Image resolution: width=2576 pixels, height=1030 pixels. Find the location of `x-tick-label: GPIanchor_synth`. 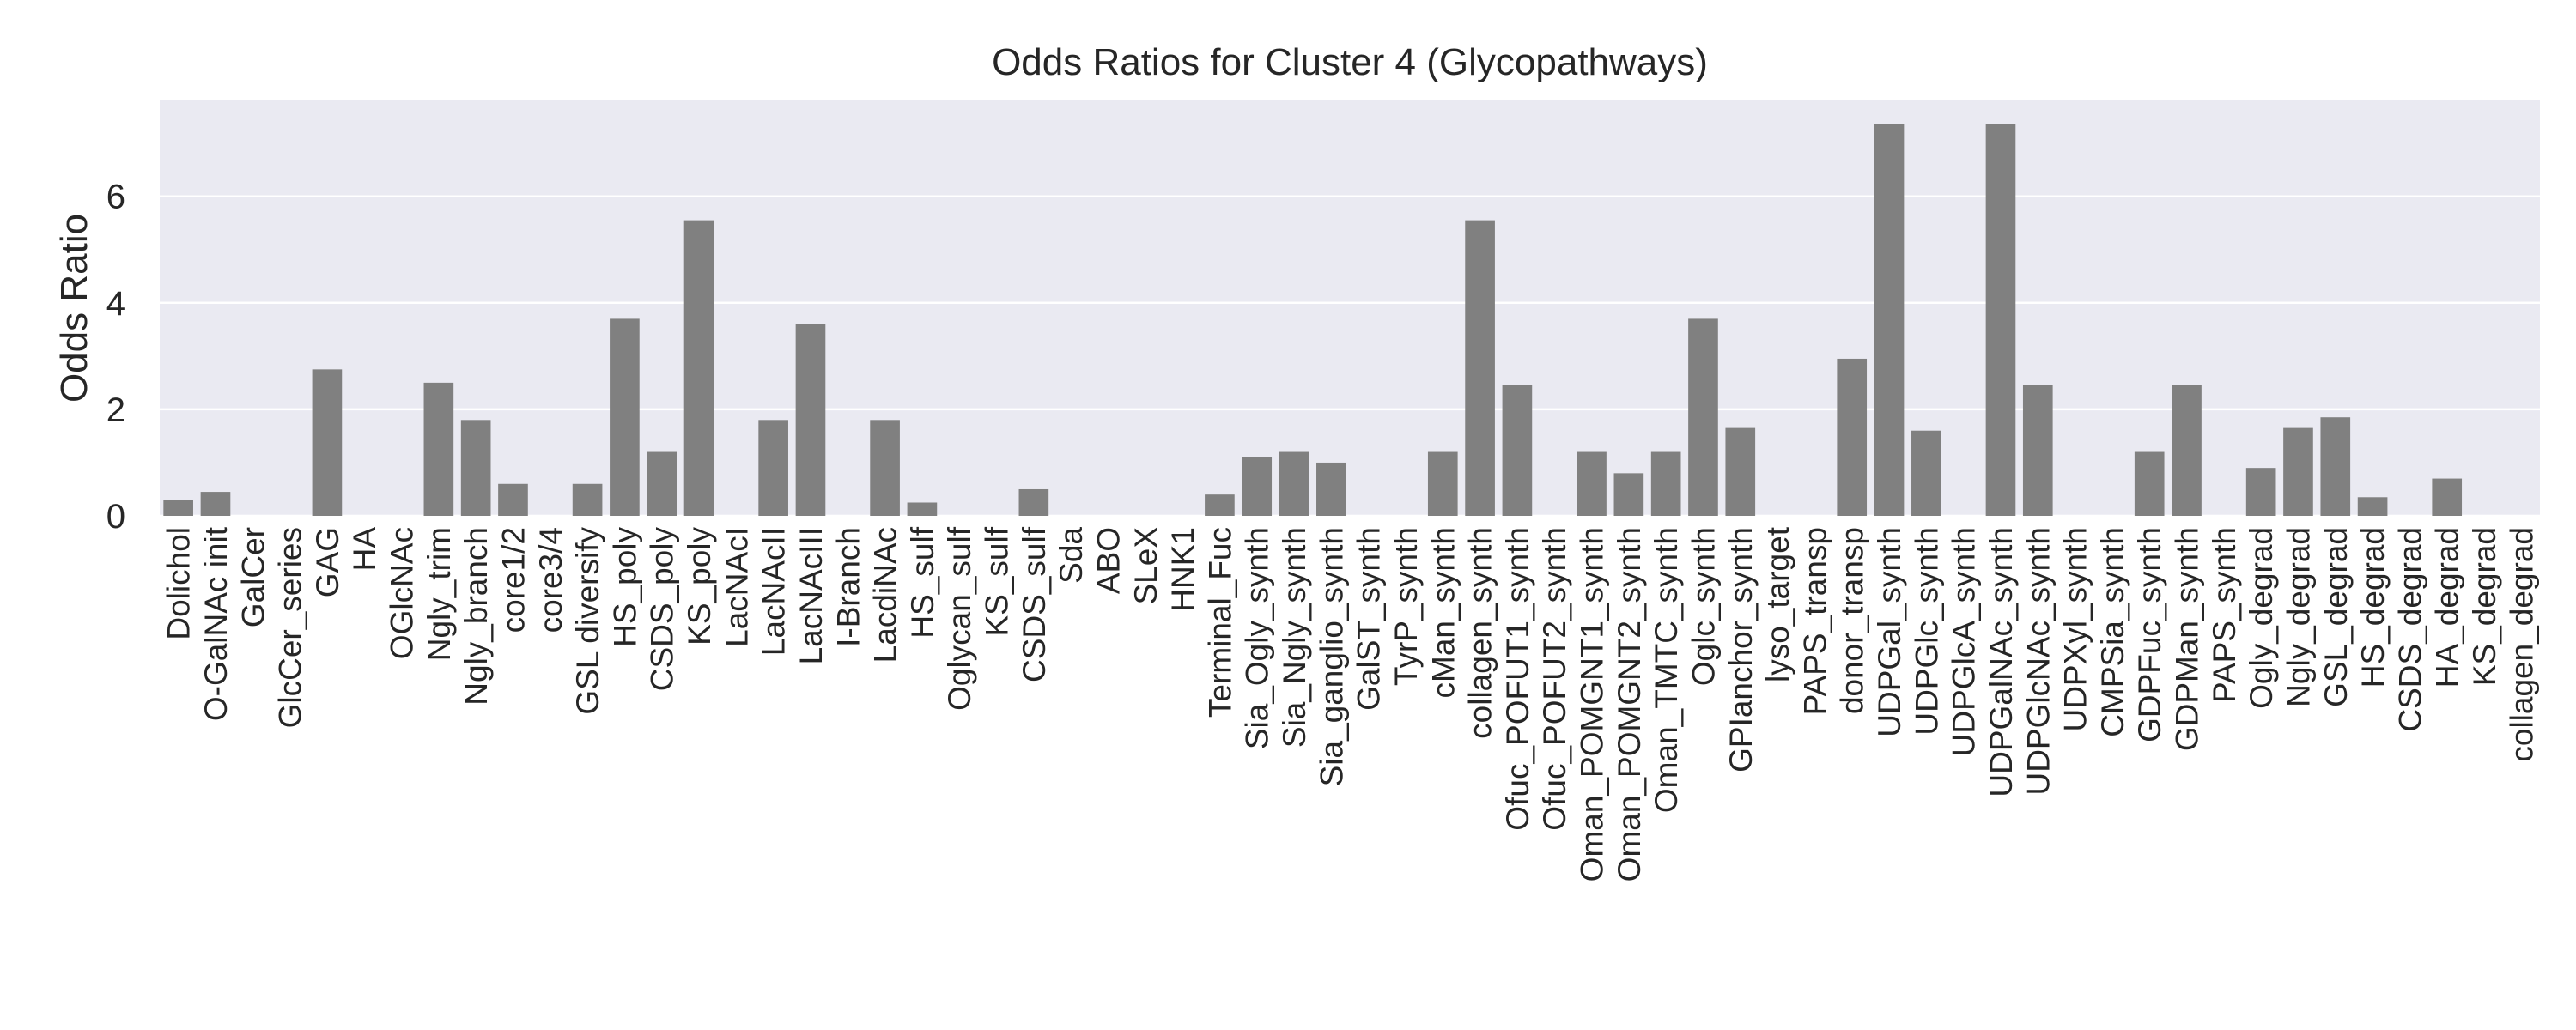

x-tick-label: GPIanchor_synth is located at coordinates (1741, 649).